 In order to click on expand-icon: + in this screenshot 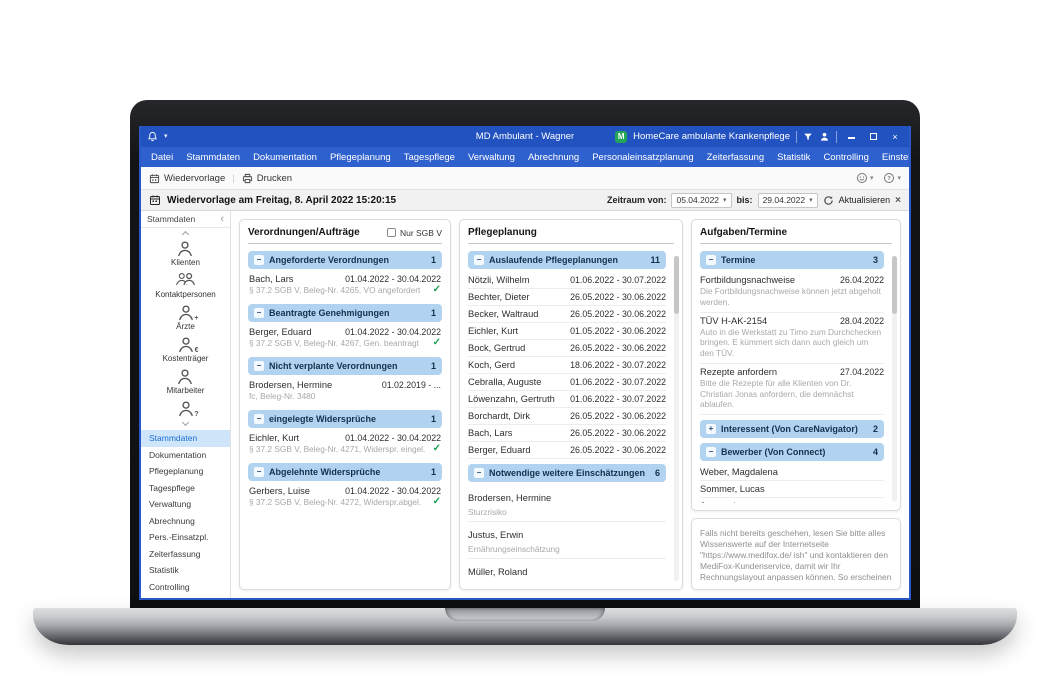, I will do `click(711, 429)`.